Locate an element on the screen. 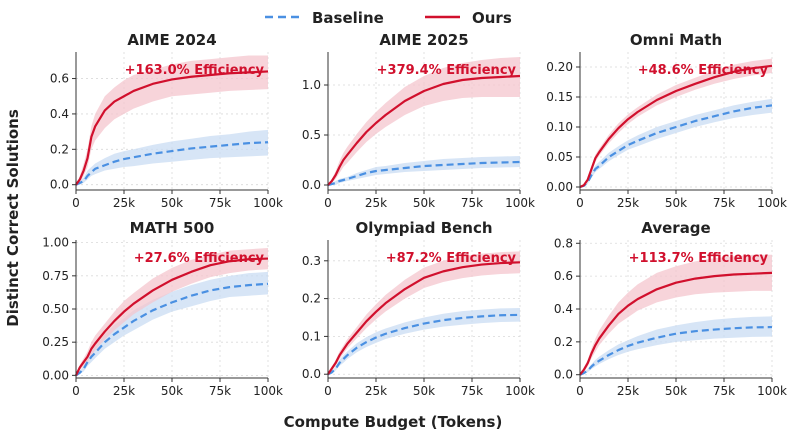  y-tick-label: 0.1 is located at coordinates (311, 336).